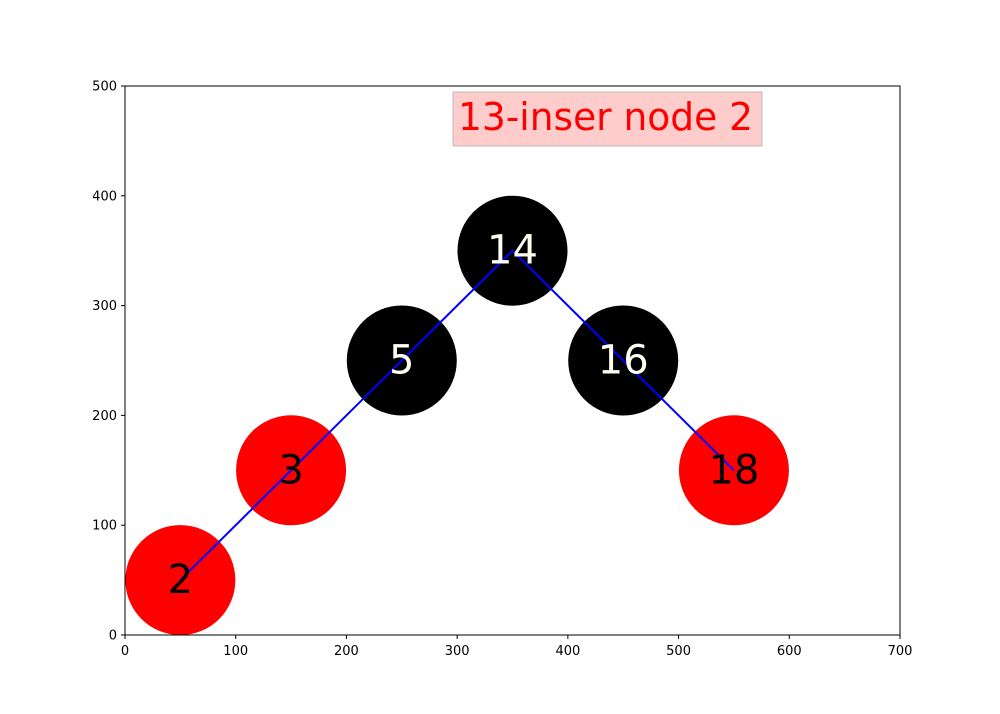 This screenshot has width=1000, height=714. What do you see at coordinates (457, 651) in the screenshot?
I see `x-tick-label: 300` at bounding box center [457, 651].